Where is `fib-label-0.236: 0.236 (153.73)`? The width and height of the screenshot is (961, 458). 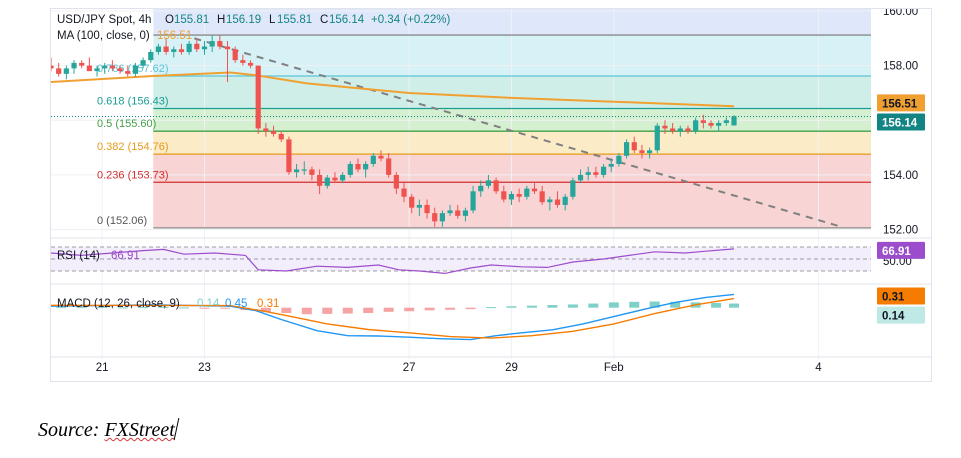 fib-label-0.236: 0.236 (153.73) is located at coordinates (133, 175).